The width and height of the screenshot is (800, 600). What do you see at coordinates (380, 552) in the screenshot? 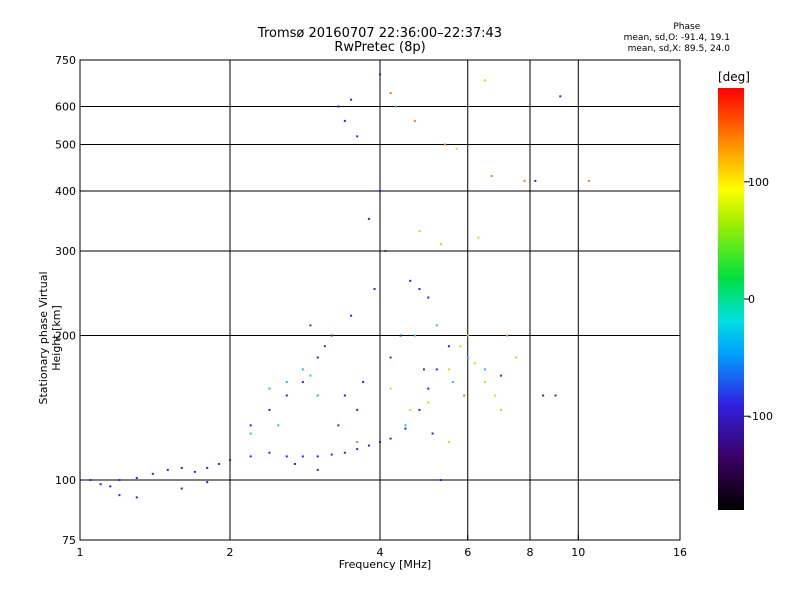
I see `x-tick-label: 4` at bounding box center [380, 552].